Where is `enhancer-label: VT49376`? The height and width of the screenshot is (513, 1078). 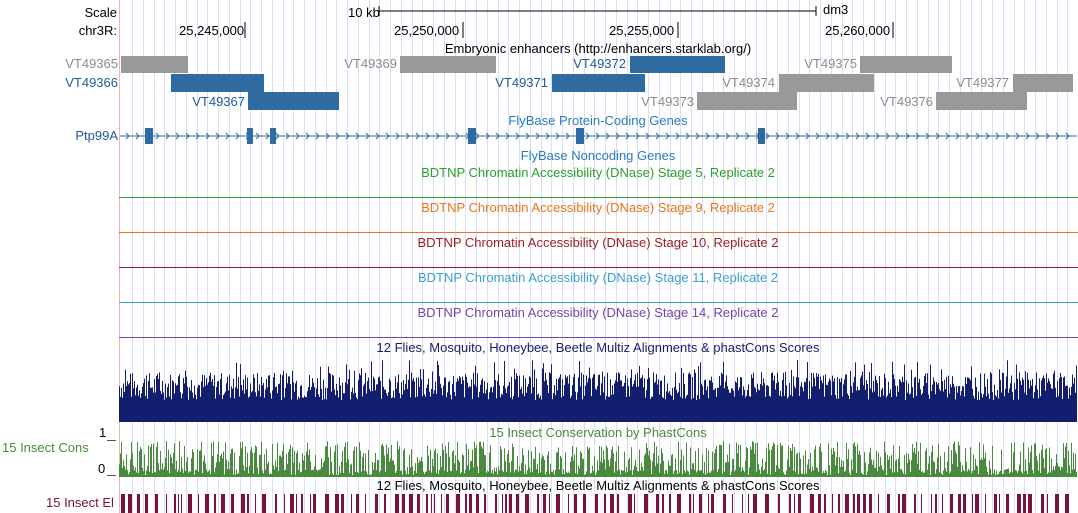
enhancer-label: VT49376 is located at coordinates (906, 101).